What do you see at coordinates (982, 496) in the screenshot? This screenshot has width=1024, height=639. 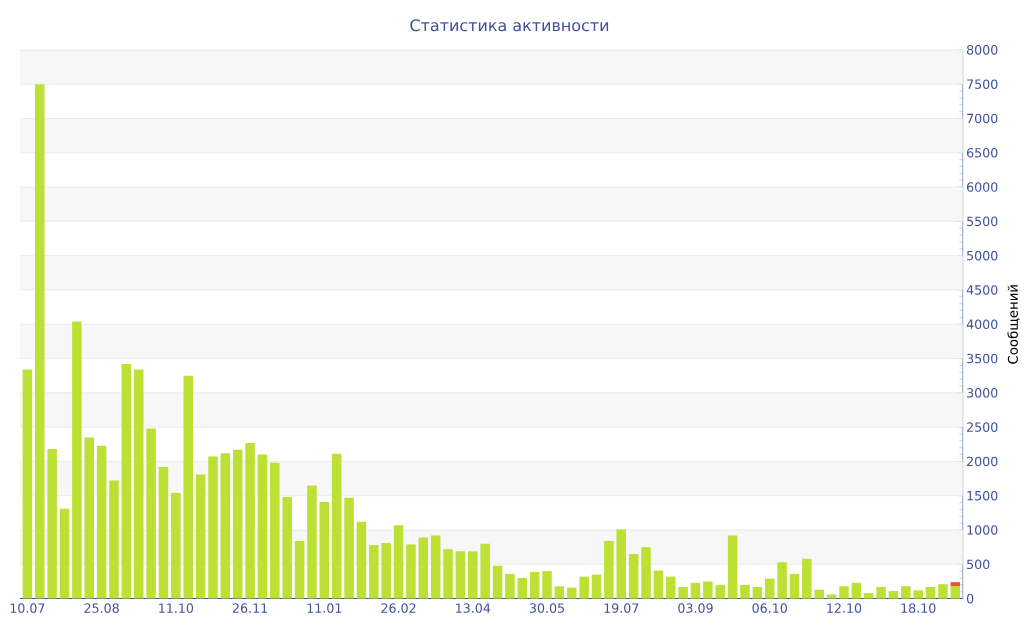 I see `y-tick-label: 1500` at bounding box center [982, 496].